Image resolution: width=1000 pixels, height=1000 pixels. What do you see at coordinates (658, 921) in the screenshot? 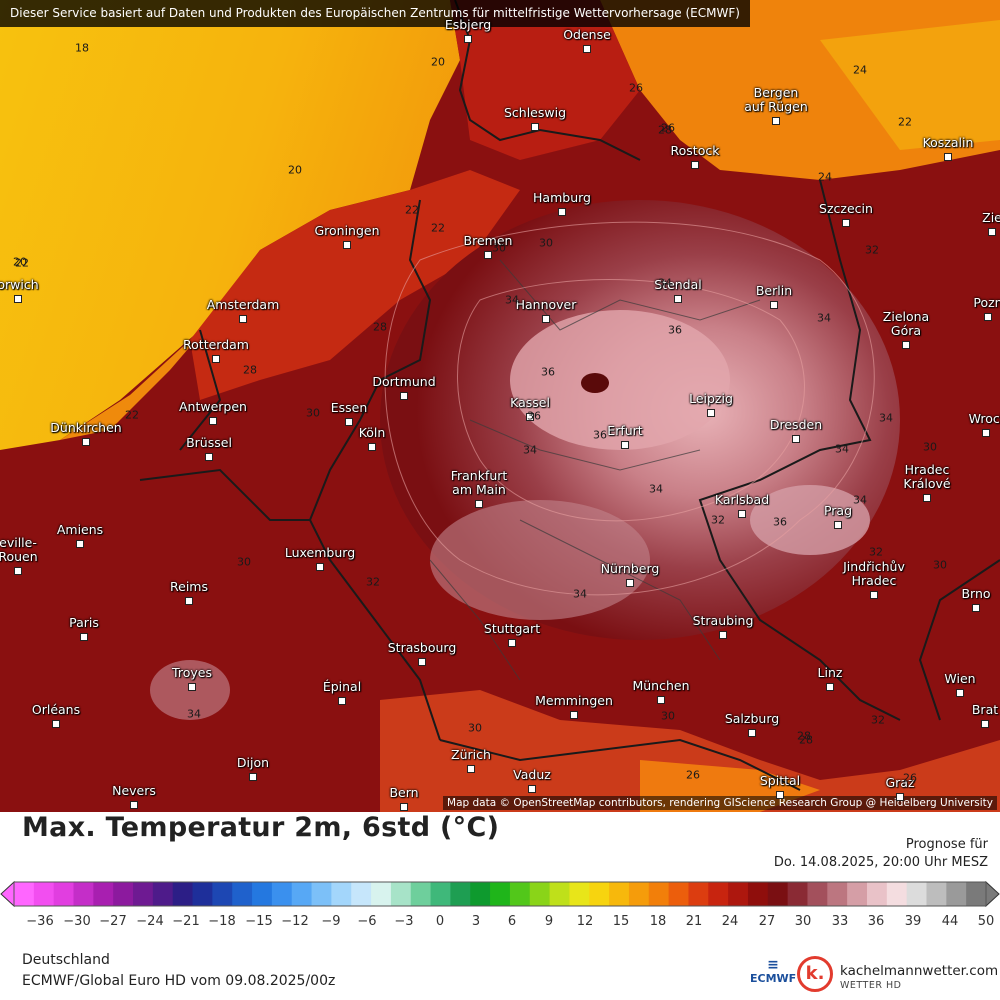
I see `scale-tick-label: 18` at bounding box center [658, 921].